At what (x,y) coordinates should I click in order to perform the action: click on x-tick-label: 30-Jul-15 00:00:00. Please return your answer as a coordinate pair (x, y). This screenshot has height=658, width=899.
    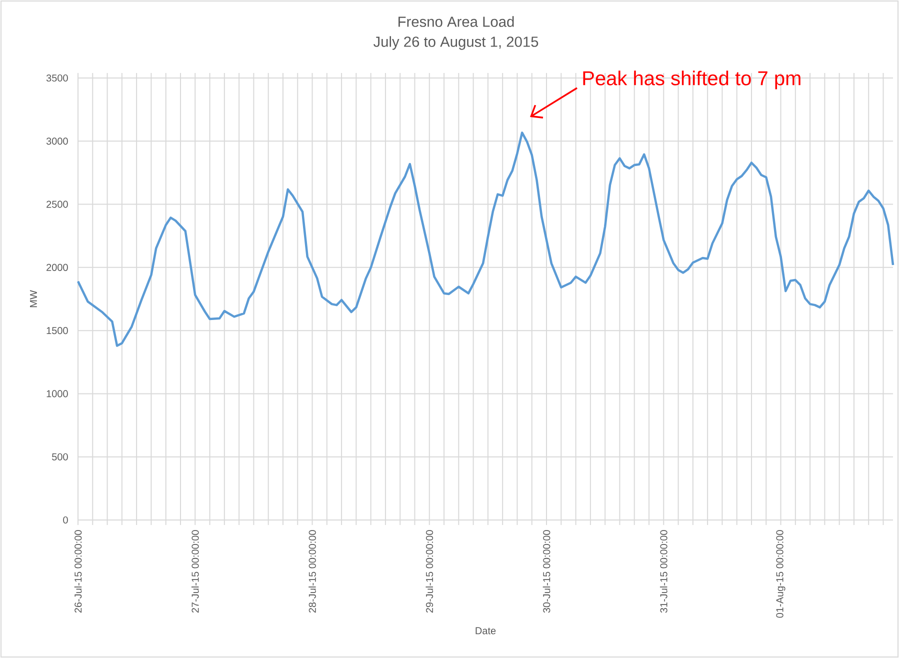
    Looking at the image, I should click on (546, 571).